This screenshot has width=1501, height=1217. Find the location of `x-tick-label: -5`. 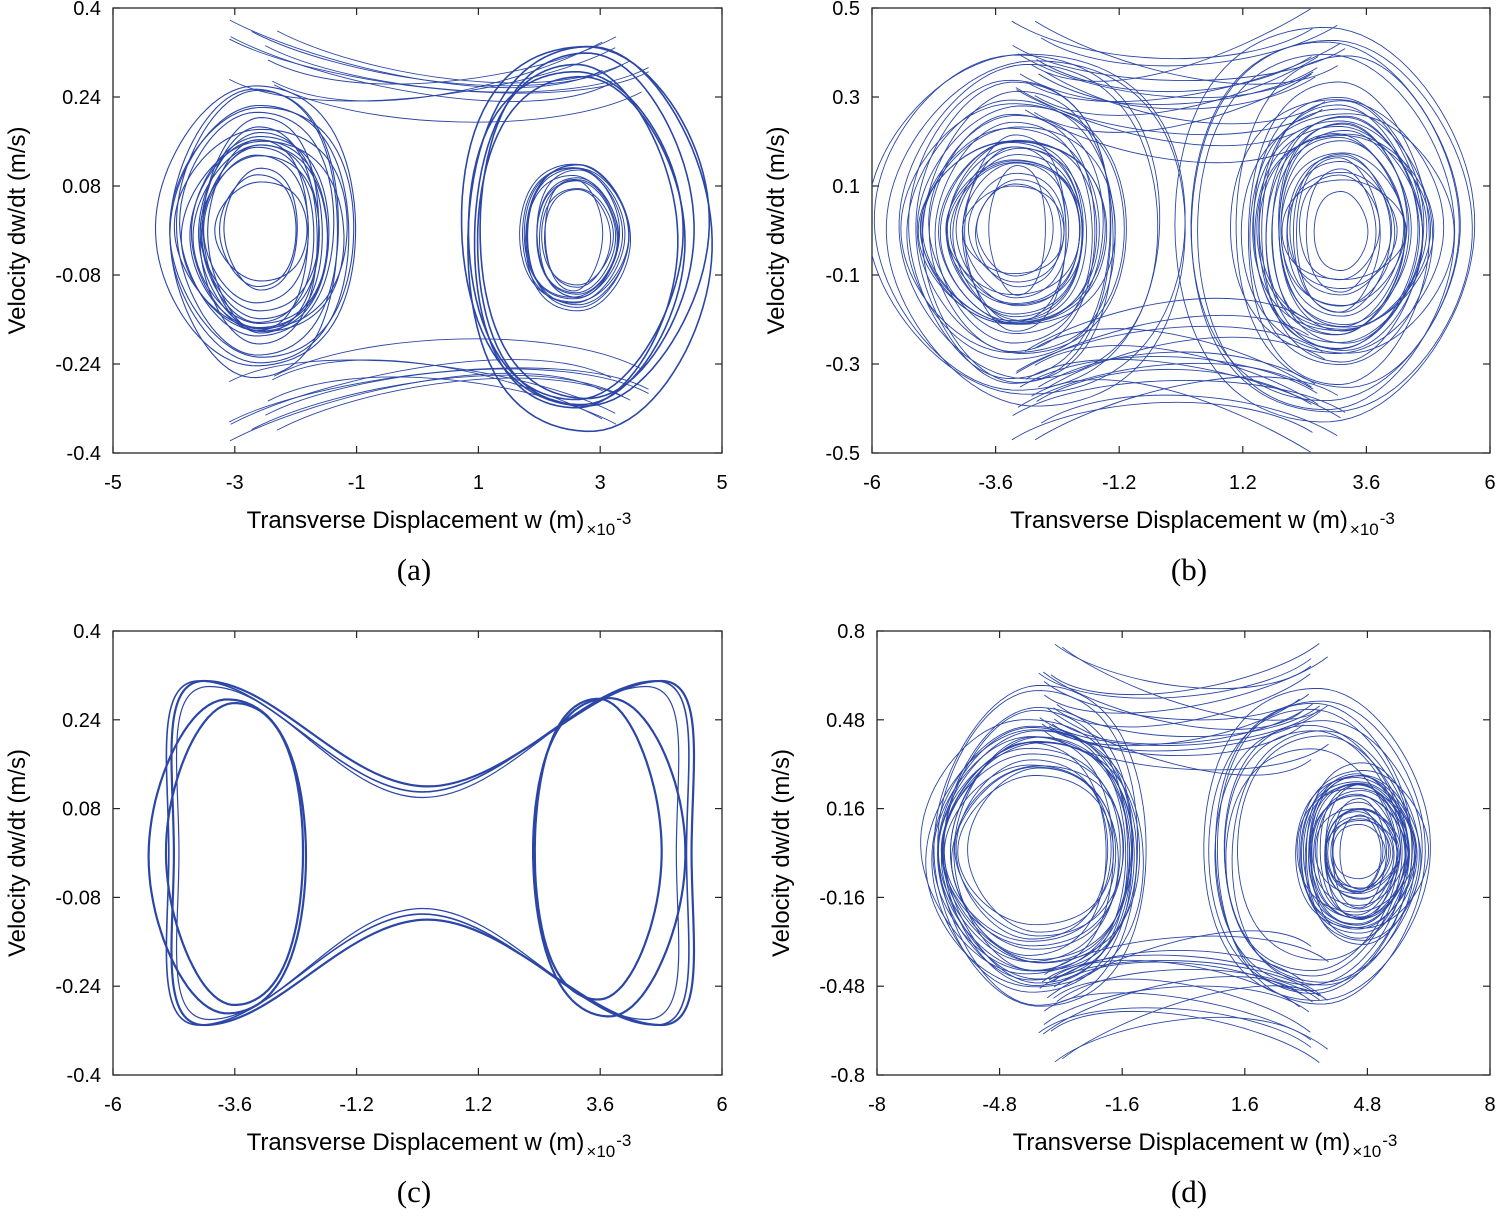

x-tick-label: -5 is located at coordinates (113, 483).